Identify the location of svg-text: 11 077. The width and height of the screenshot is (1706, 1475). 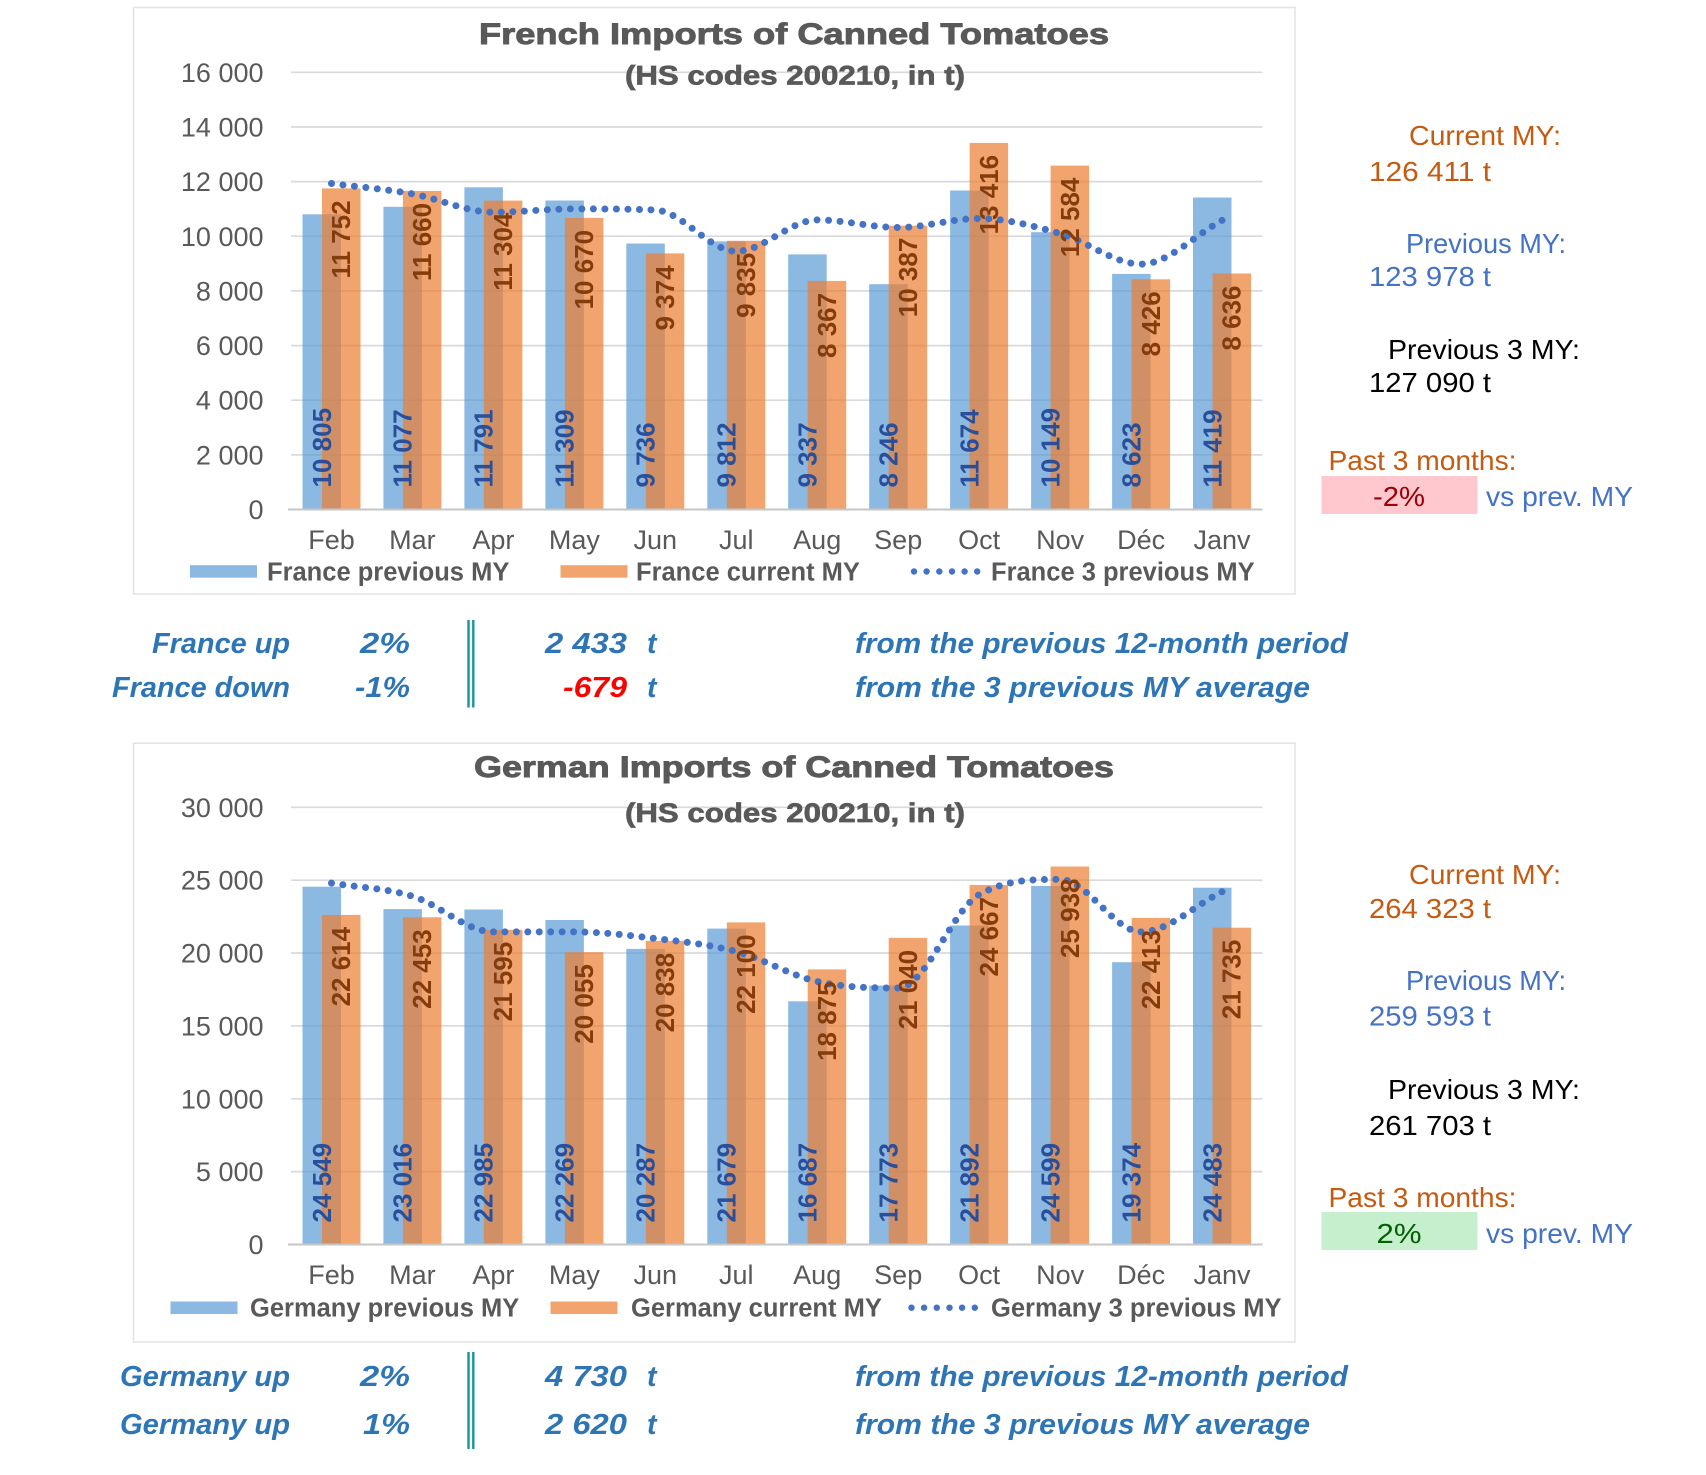
(403, 448).